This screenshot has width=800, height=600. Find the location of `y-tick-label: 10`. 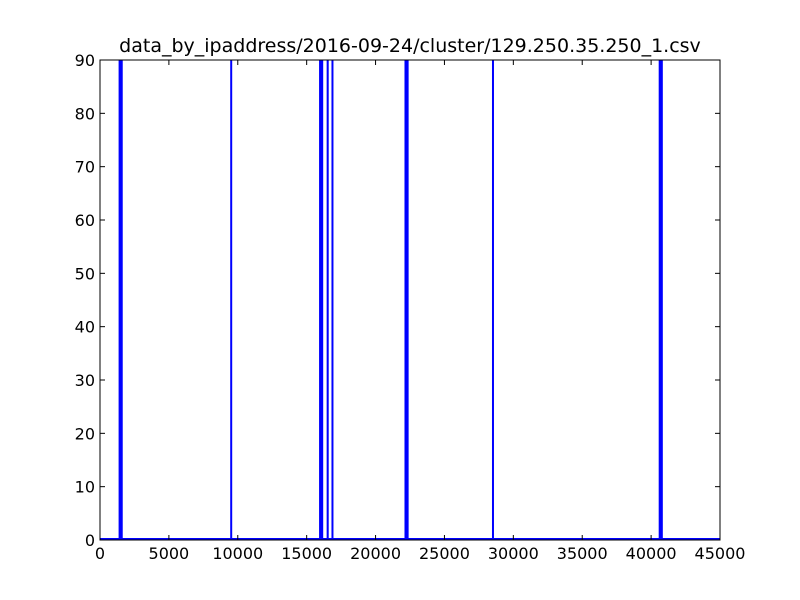

y-tick-label: 10 is located at coordinates (85, 487).